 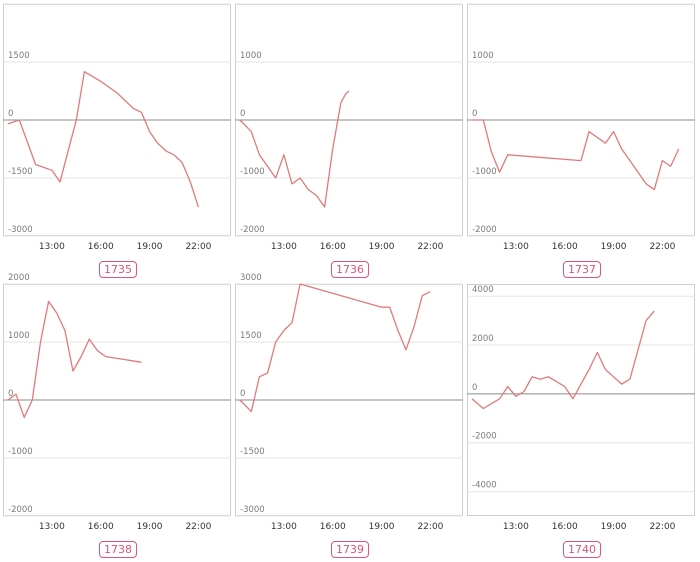 I want to click on panel-label-tag: 1739, so click(x=350, y=549).